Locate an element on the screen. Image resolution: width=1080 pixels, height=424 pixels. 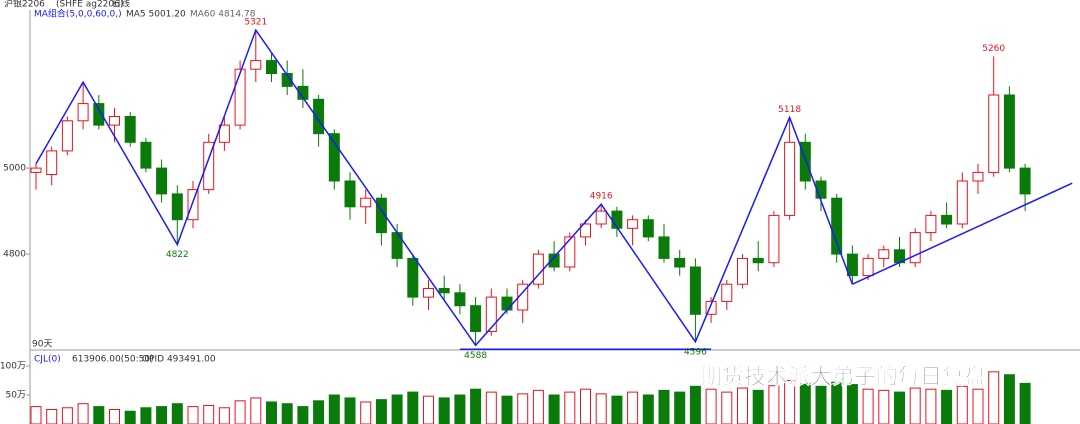
volume-label: OPID 493491.00 is located at coordinates (179, 360).